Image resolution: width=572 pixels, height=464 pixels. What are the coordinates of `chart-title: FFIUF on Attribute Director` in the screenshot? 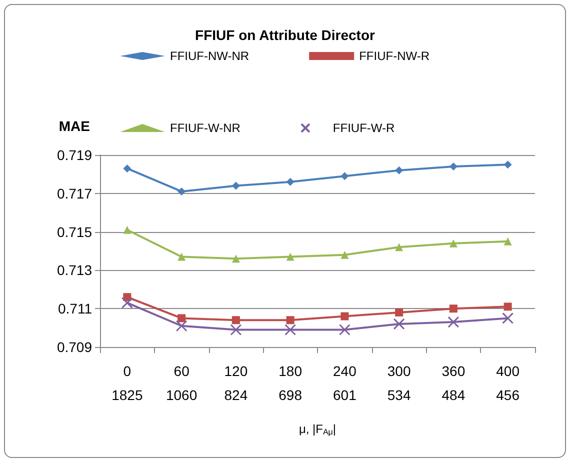 It's located at (285, 35).